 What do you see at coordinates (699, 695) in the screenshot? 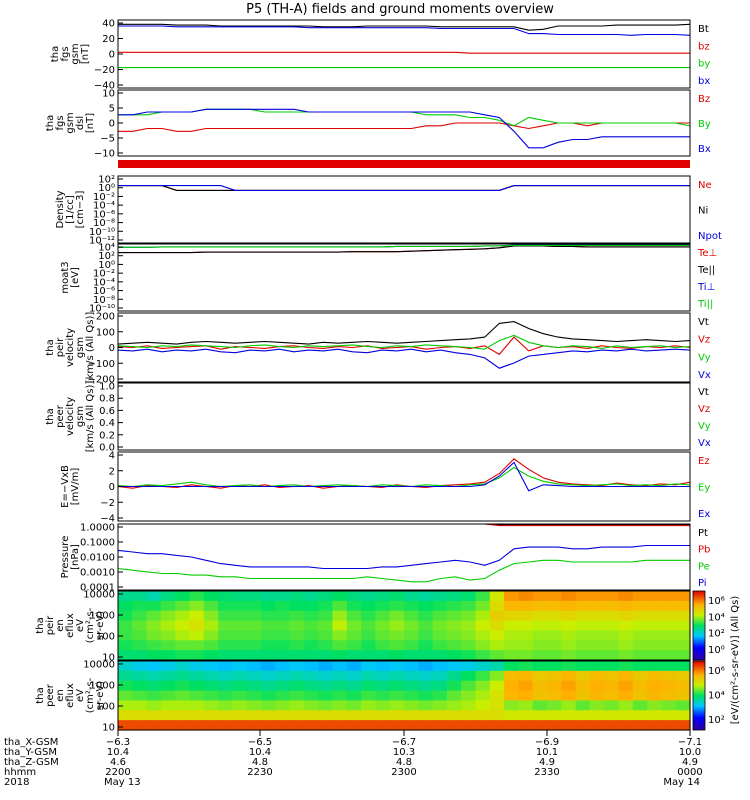
I see `colorbar-gradient` at bounding box center [699, 695].